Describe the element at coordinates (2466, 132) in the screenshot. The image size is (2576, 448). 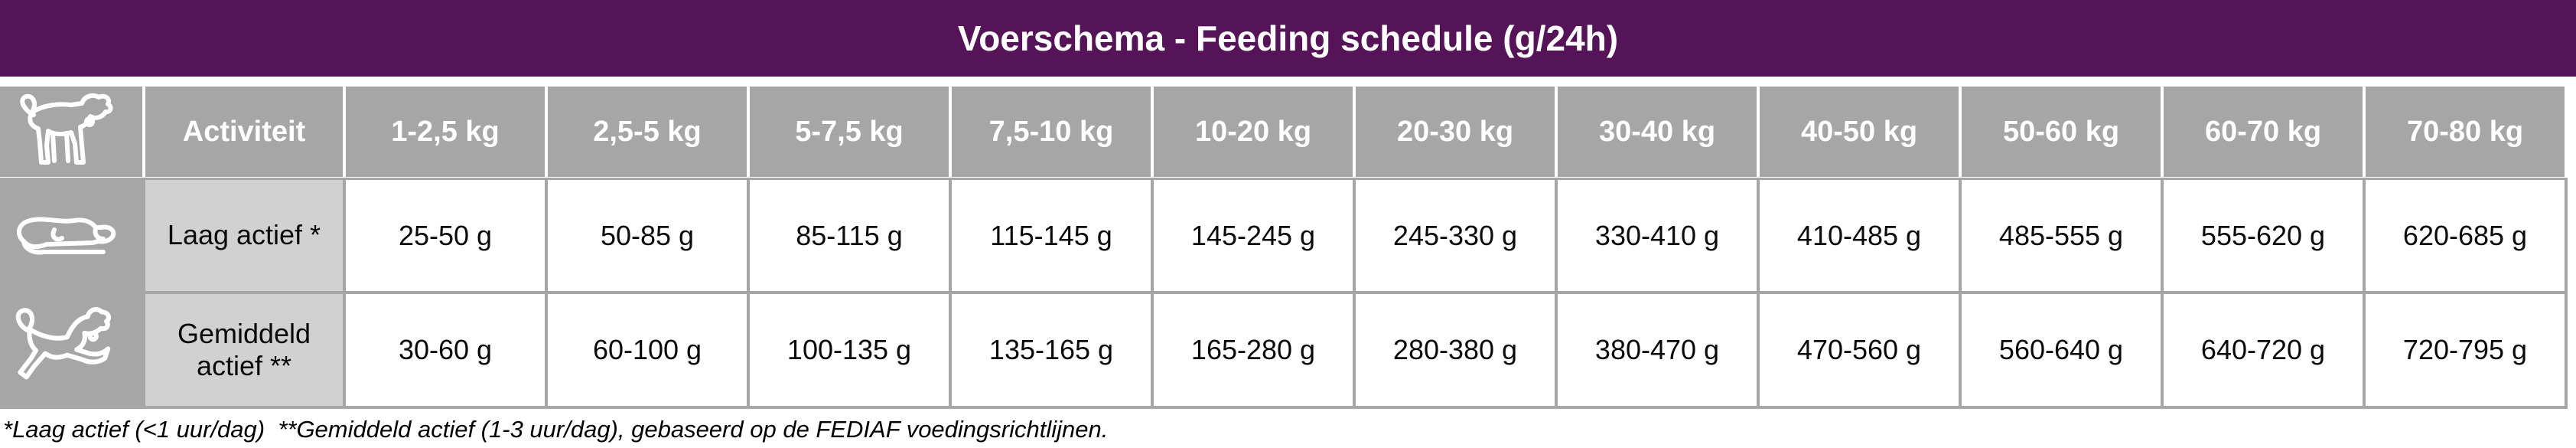
I see `weight-header-cell: 70-80 kg` at that location.